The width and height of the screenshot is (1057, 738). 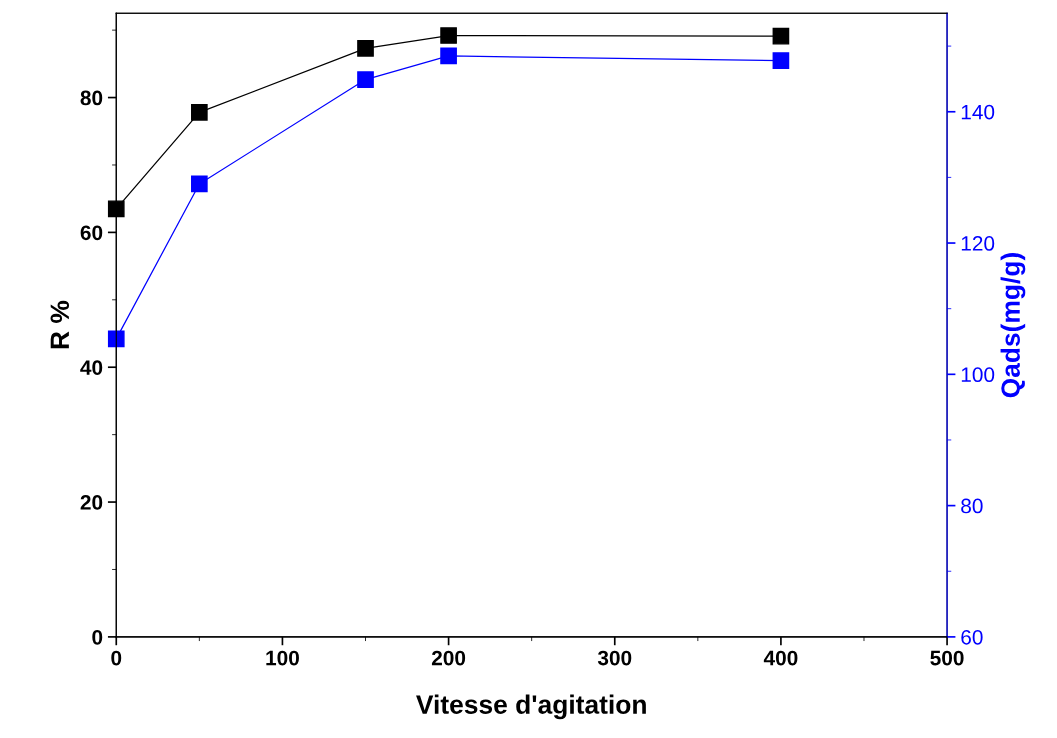 I want to click on y2-tick-label: 100, so click(x=978, y=375).